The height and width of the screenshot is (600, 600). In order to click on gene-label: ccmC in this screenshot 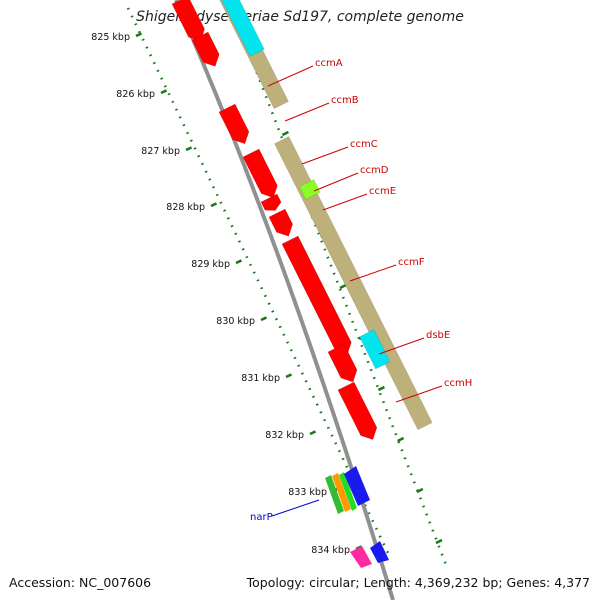, I will do `click(364, 144)`.